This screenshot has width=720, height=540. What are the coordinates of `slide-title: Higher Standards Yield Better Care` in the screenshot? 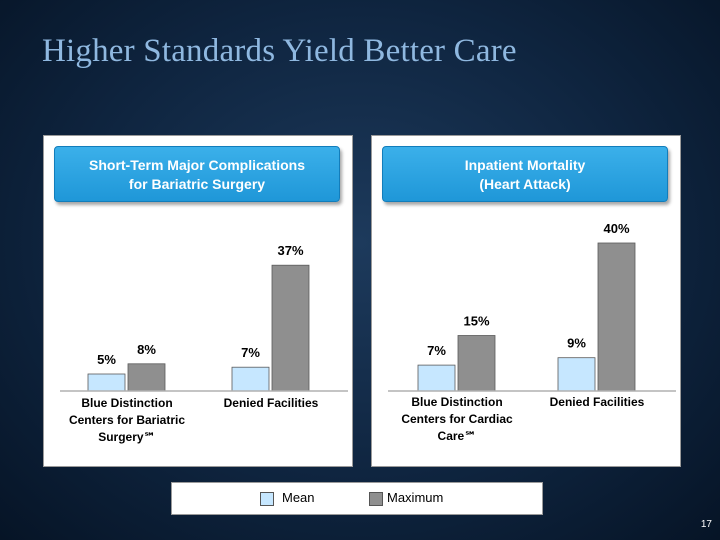 It's located at (279, 51).